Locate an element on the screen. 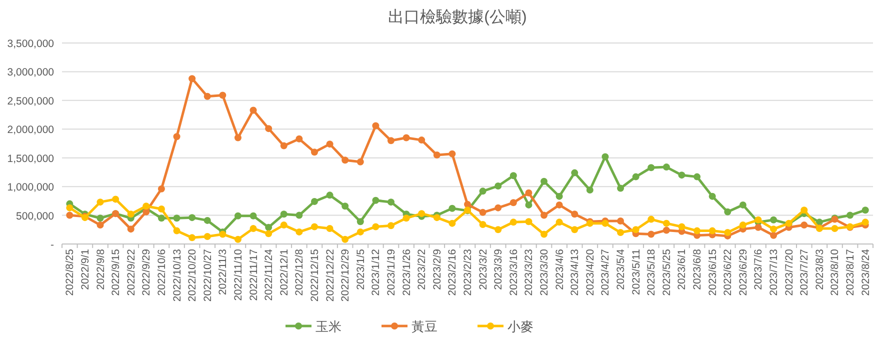 This screenshot has height=342, width=879. y-tick-label: 3,000,000 is located at coordinates (30, 72).